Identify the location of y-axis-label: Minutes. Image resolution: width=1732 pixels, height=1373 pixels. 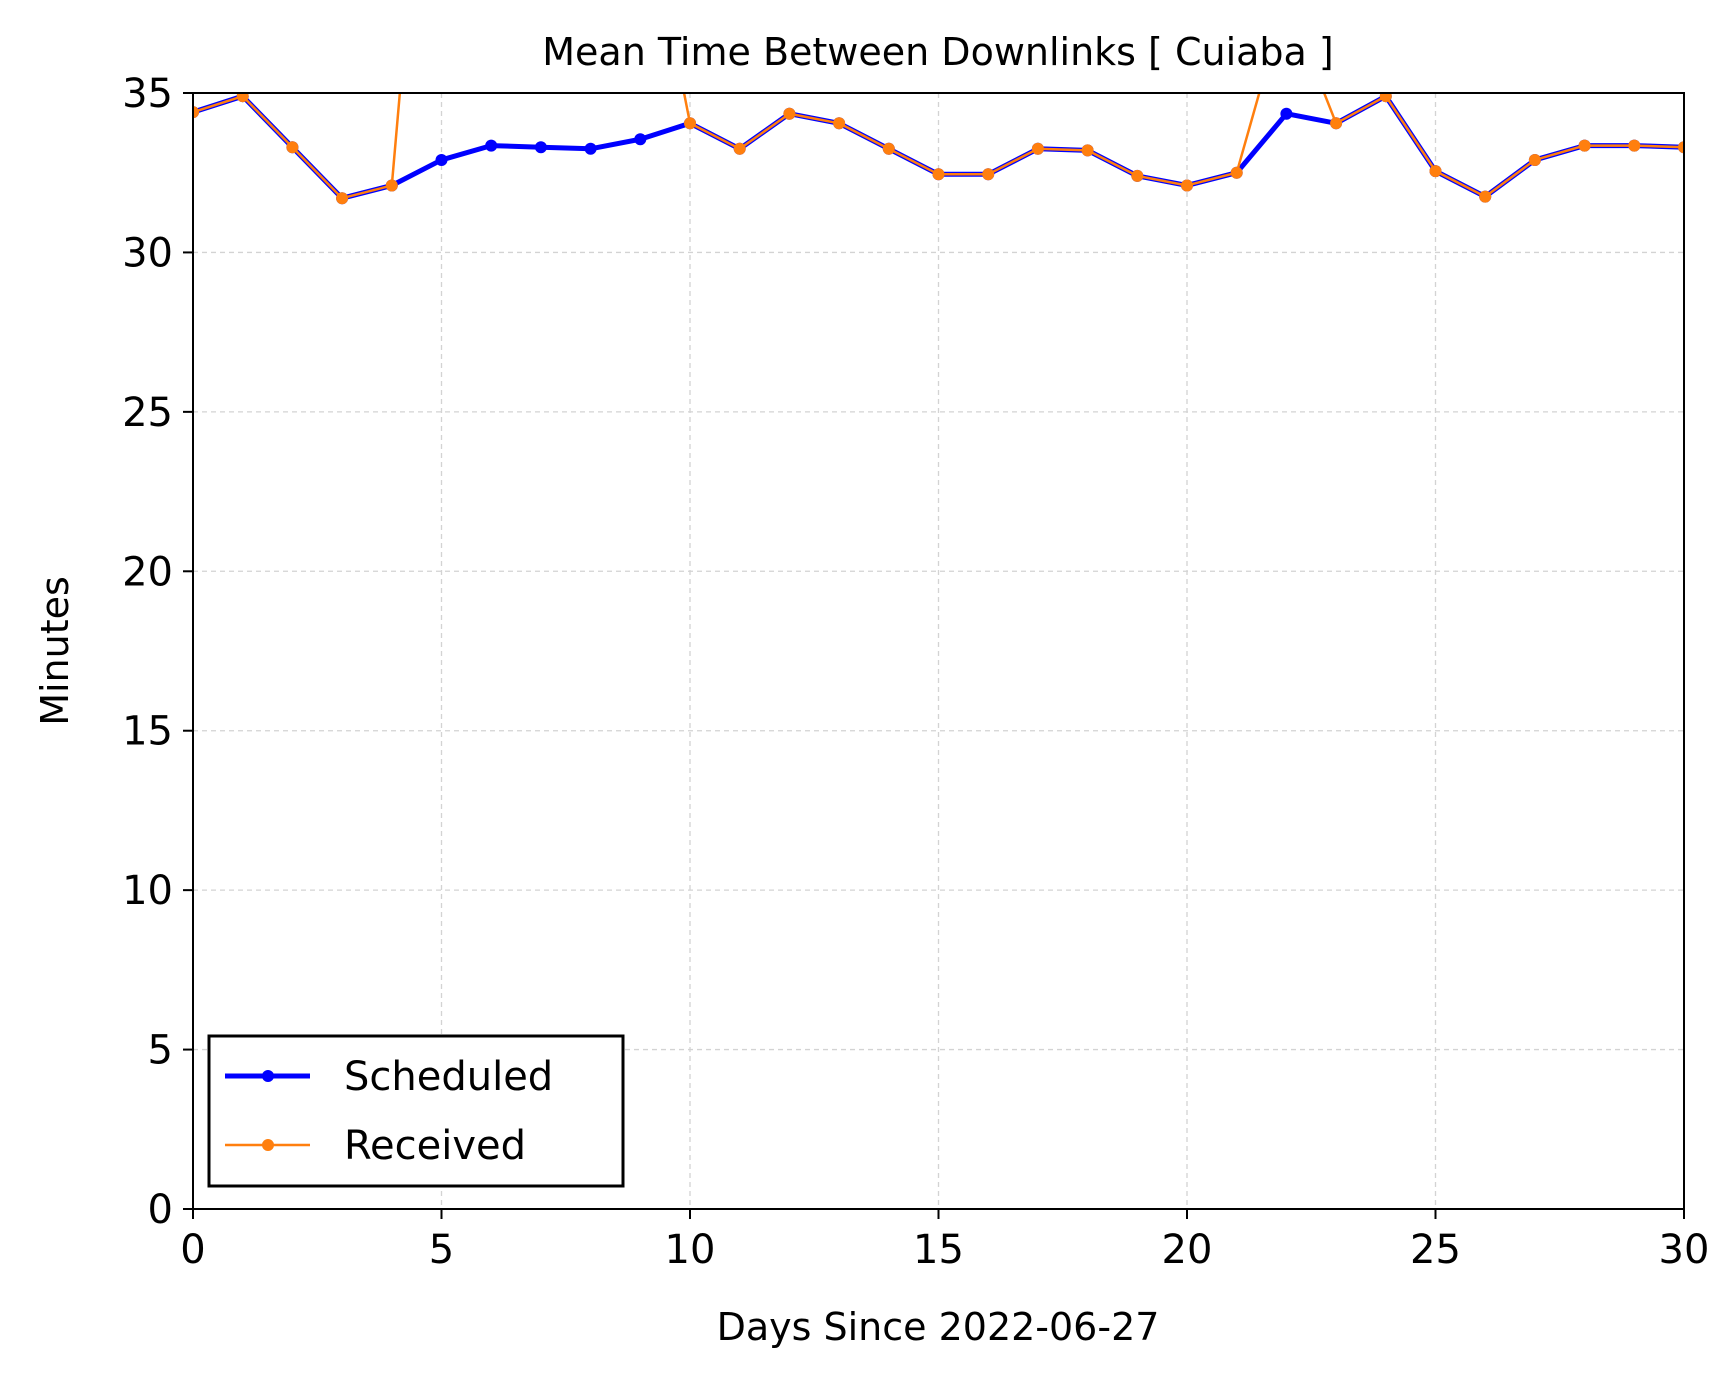
(55, 651).